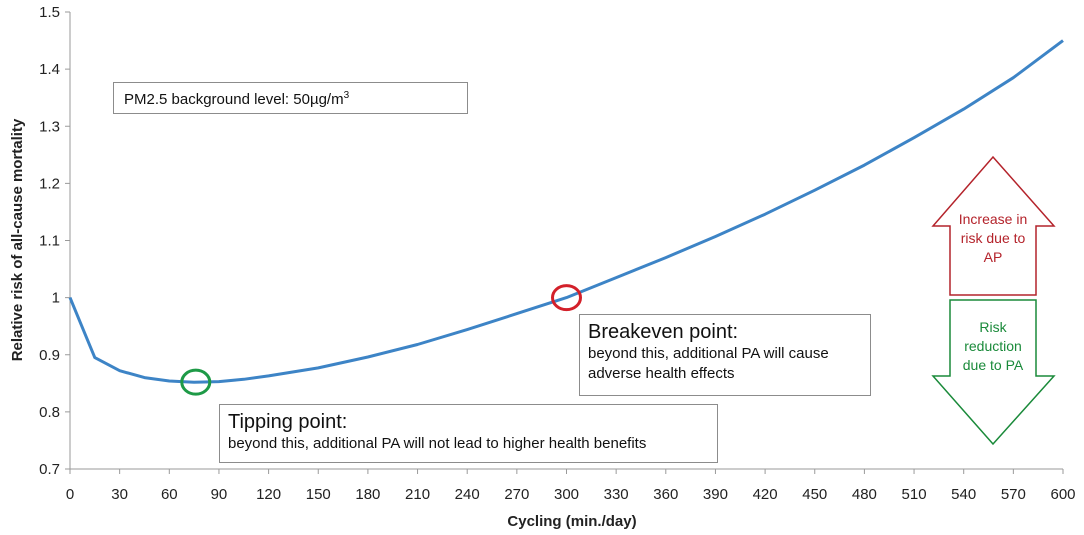  I want to click on x-tick-label: 510, so click(914, 494).